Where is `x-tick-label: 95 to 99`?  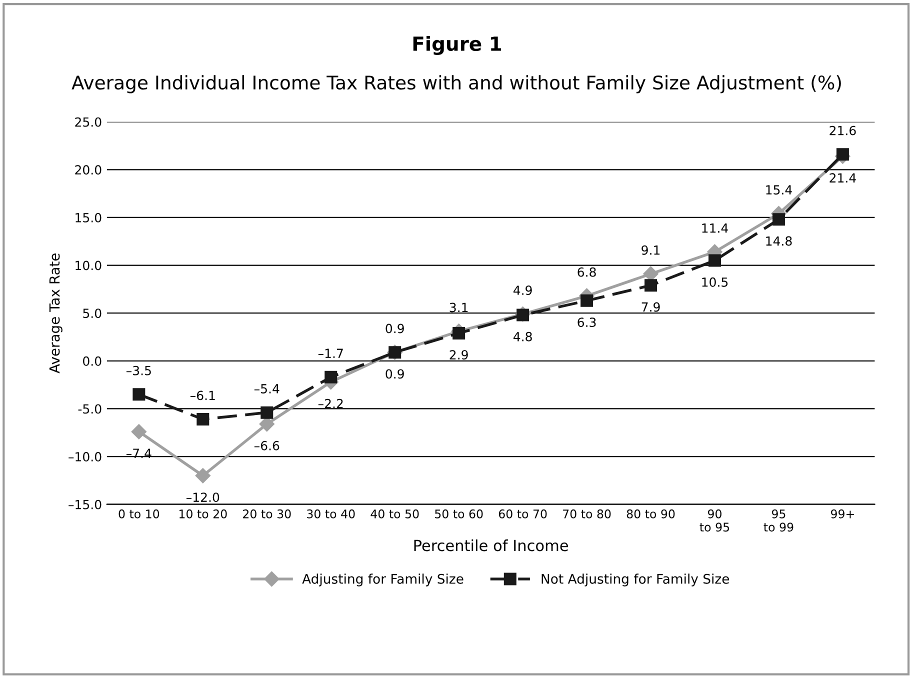 x-tick-label: 95 to 99 is located at coordinates (779, 520).